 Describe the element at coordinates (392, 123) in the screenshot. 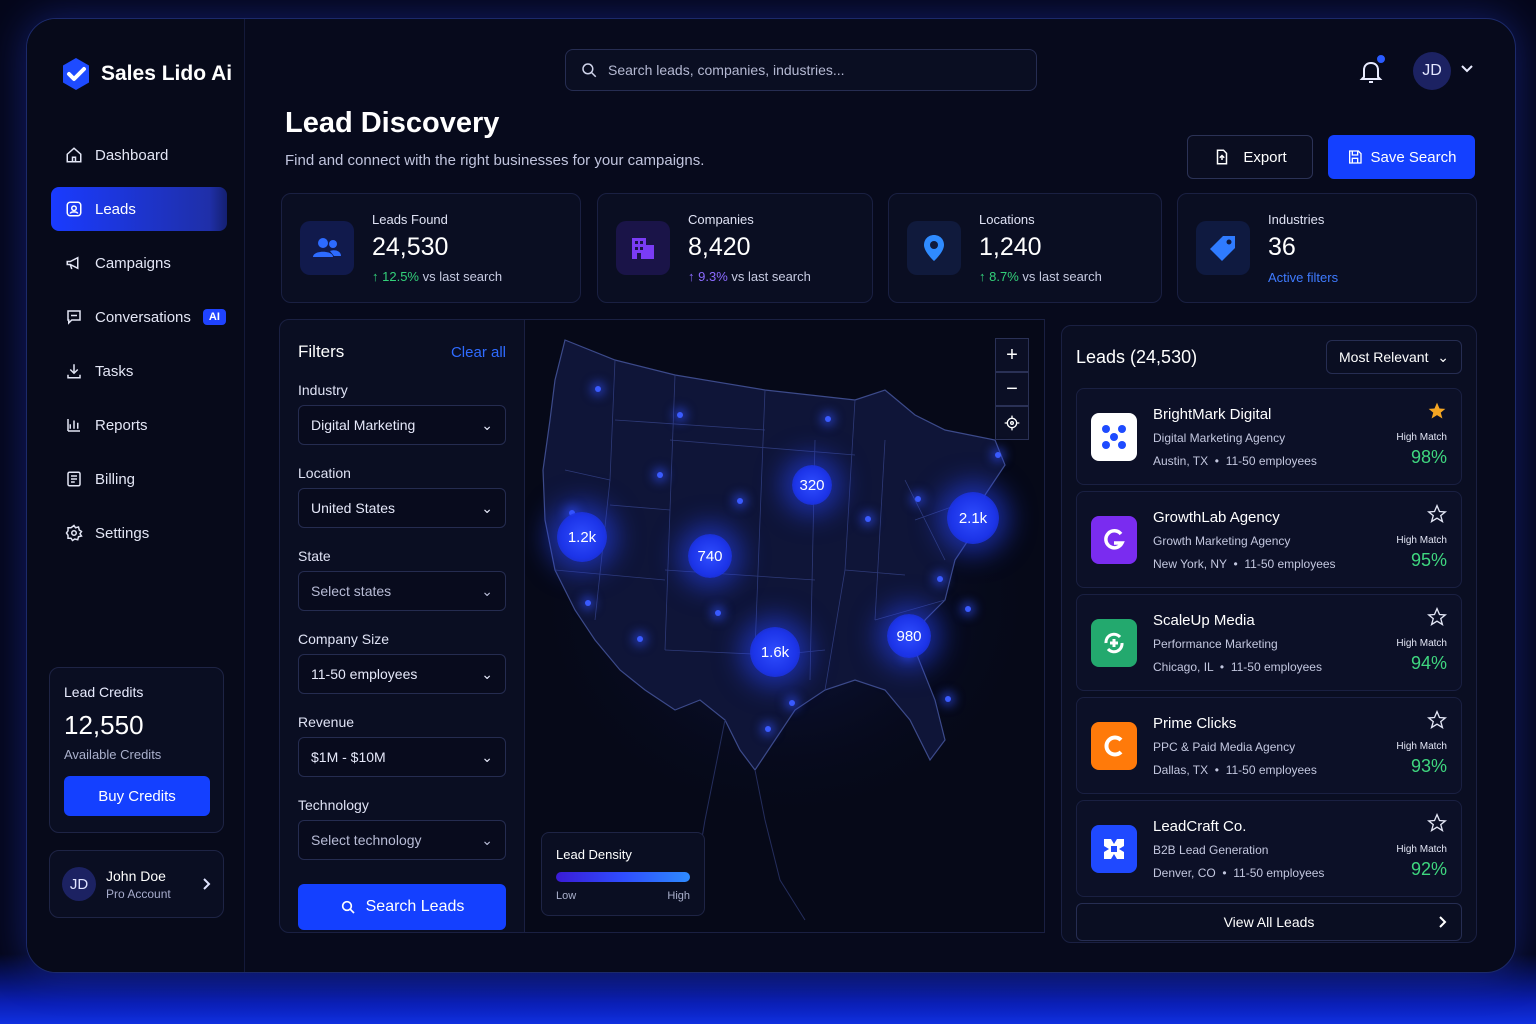

I see `page-title: Lead Discovery` at that location.